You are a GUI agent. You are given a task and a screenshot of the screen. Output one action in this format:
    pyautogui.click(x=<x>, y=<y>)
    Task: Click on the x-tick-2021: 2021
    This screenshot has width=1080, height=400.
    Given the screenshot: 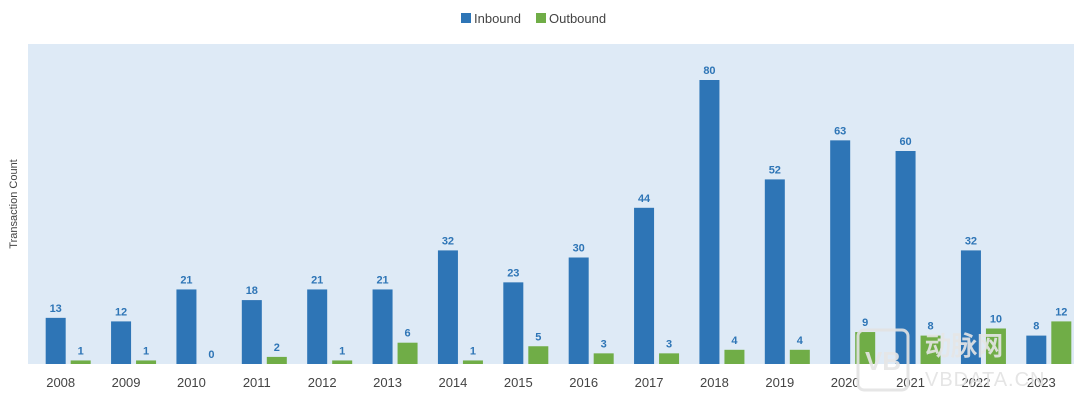 What is the action you would take?
    pyautogui.click(x=910, y=382)
    